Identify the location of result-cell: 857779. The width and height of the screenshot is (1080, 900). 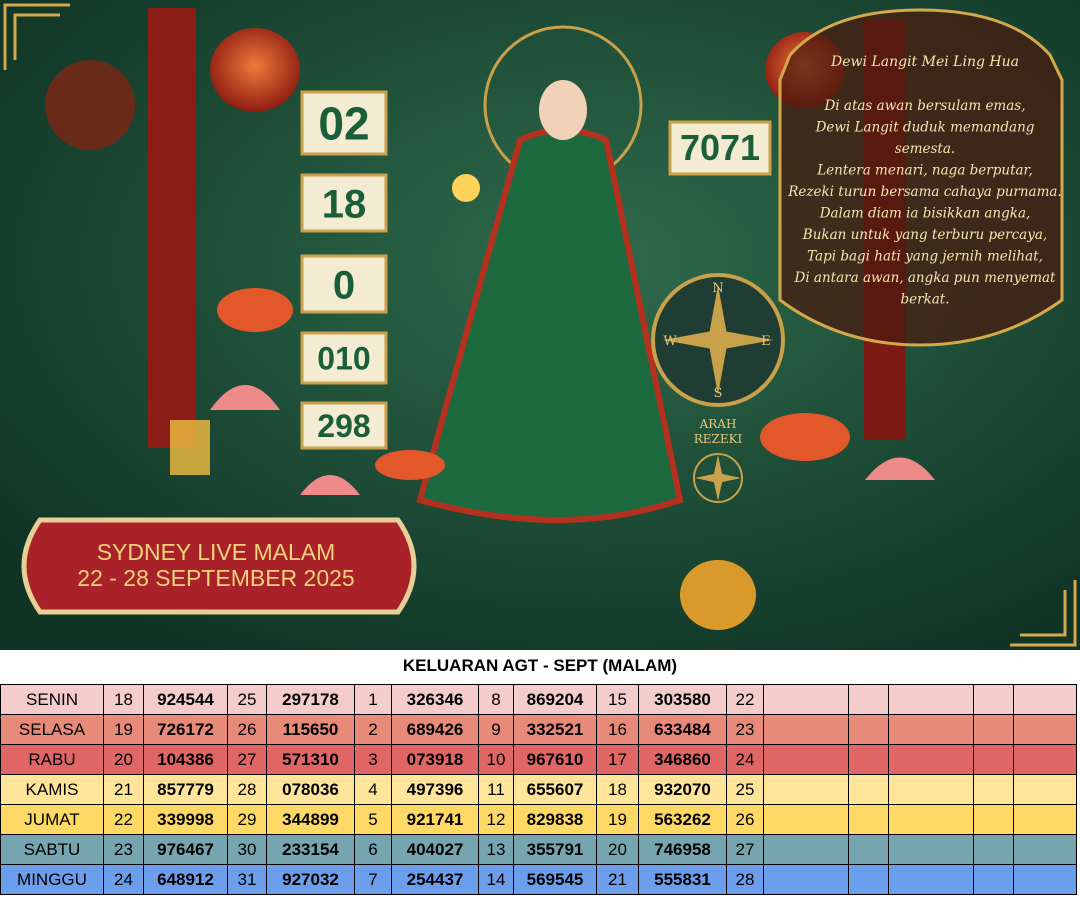
(185, 789).